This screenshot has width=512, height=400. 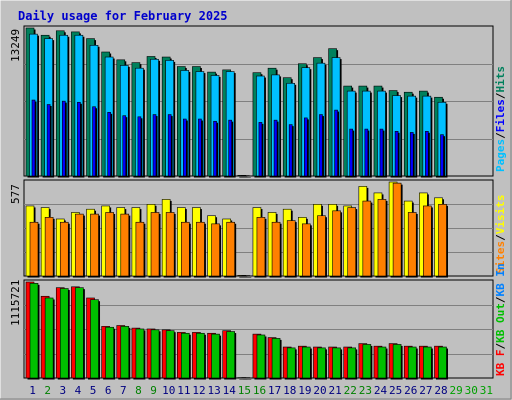 I want to click on day-label: 1, so click(x=32, y=390).